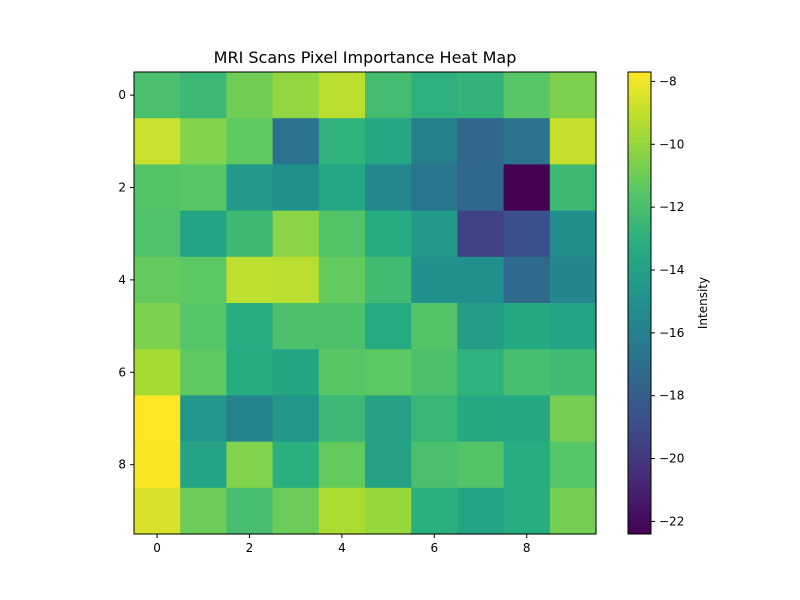 This screenshot has width=800, height=600. What do you see at coordinates (527, 548) in the screenshot?
I see `x-tick-label: 8` at bounding box center [527, 548].